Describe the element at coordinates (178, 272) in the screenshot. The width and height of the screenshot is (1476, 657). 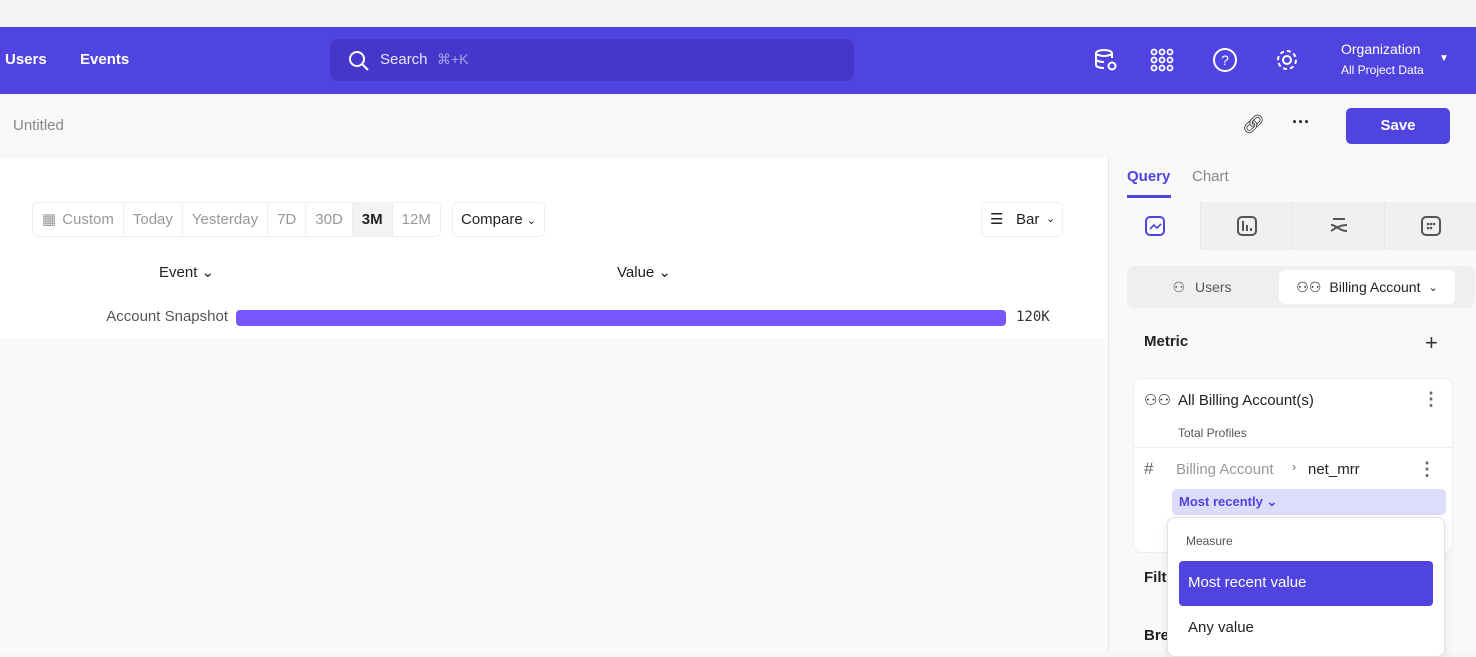
I see `column-label: Event` at that location.